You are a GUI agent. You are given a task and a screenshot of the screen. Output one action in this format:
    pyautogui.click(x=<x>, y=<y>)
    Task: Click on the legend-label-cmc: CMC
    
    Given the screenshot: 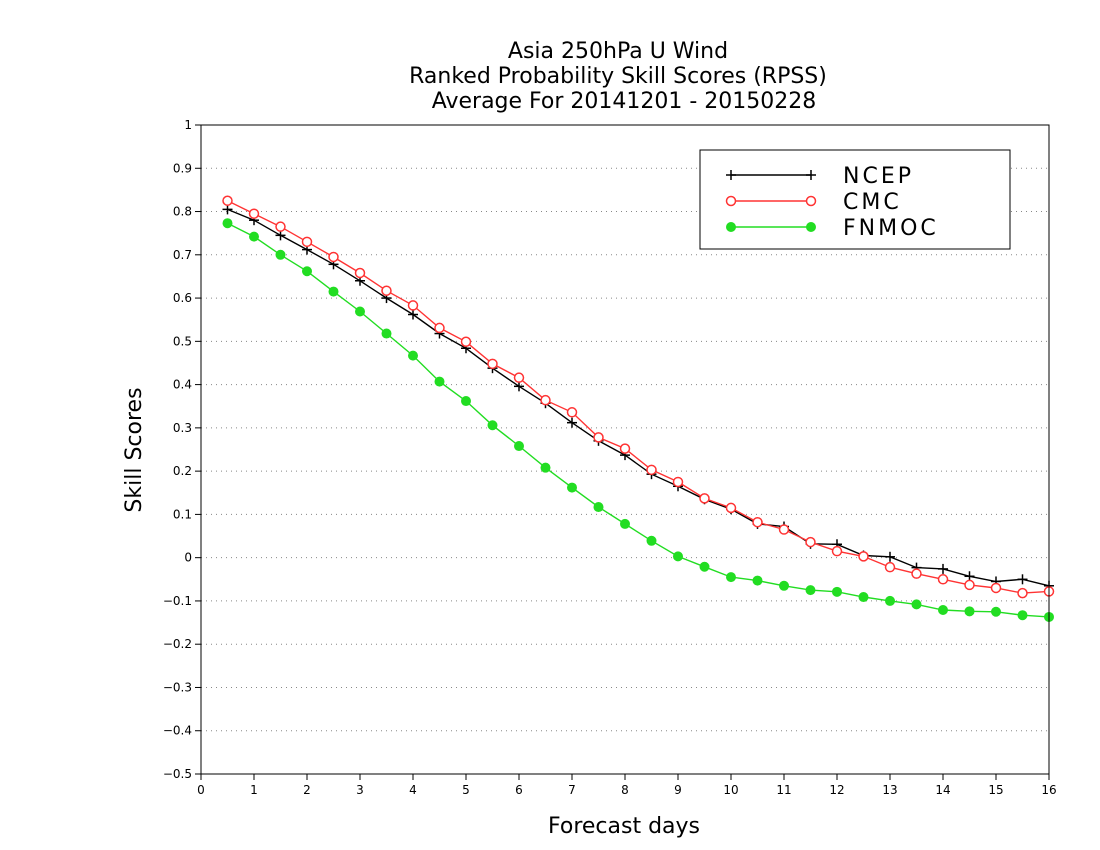 What is the action you would take?
    pyautogui.click(x=872, y=202)
    